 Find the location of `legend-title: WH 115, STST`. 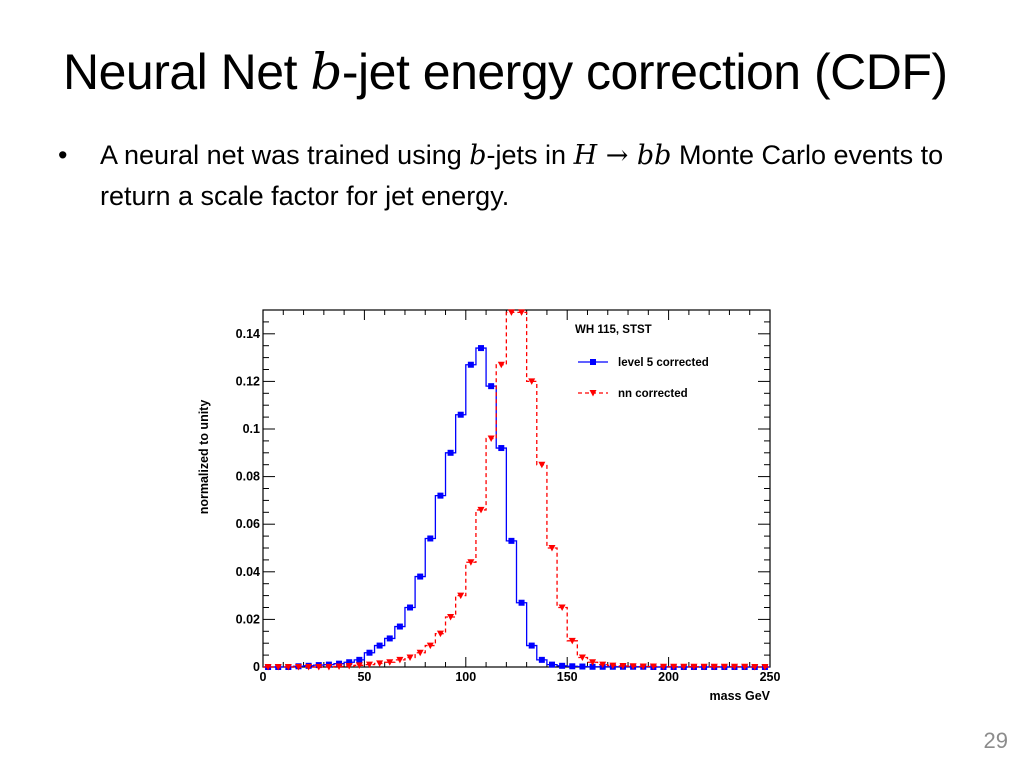

legend-title: WH 115, STST is located at coordinates (613, 330).